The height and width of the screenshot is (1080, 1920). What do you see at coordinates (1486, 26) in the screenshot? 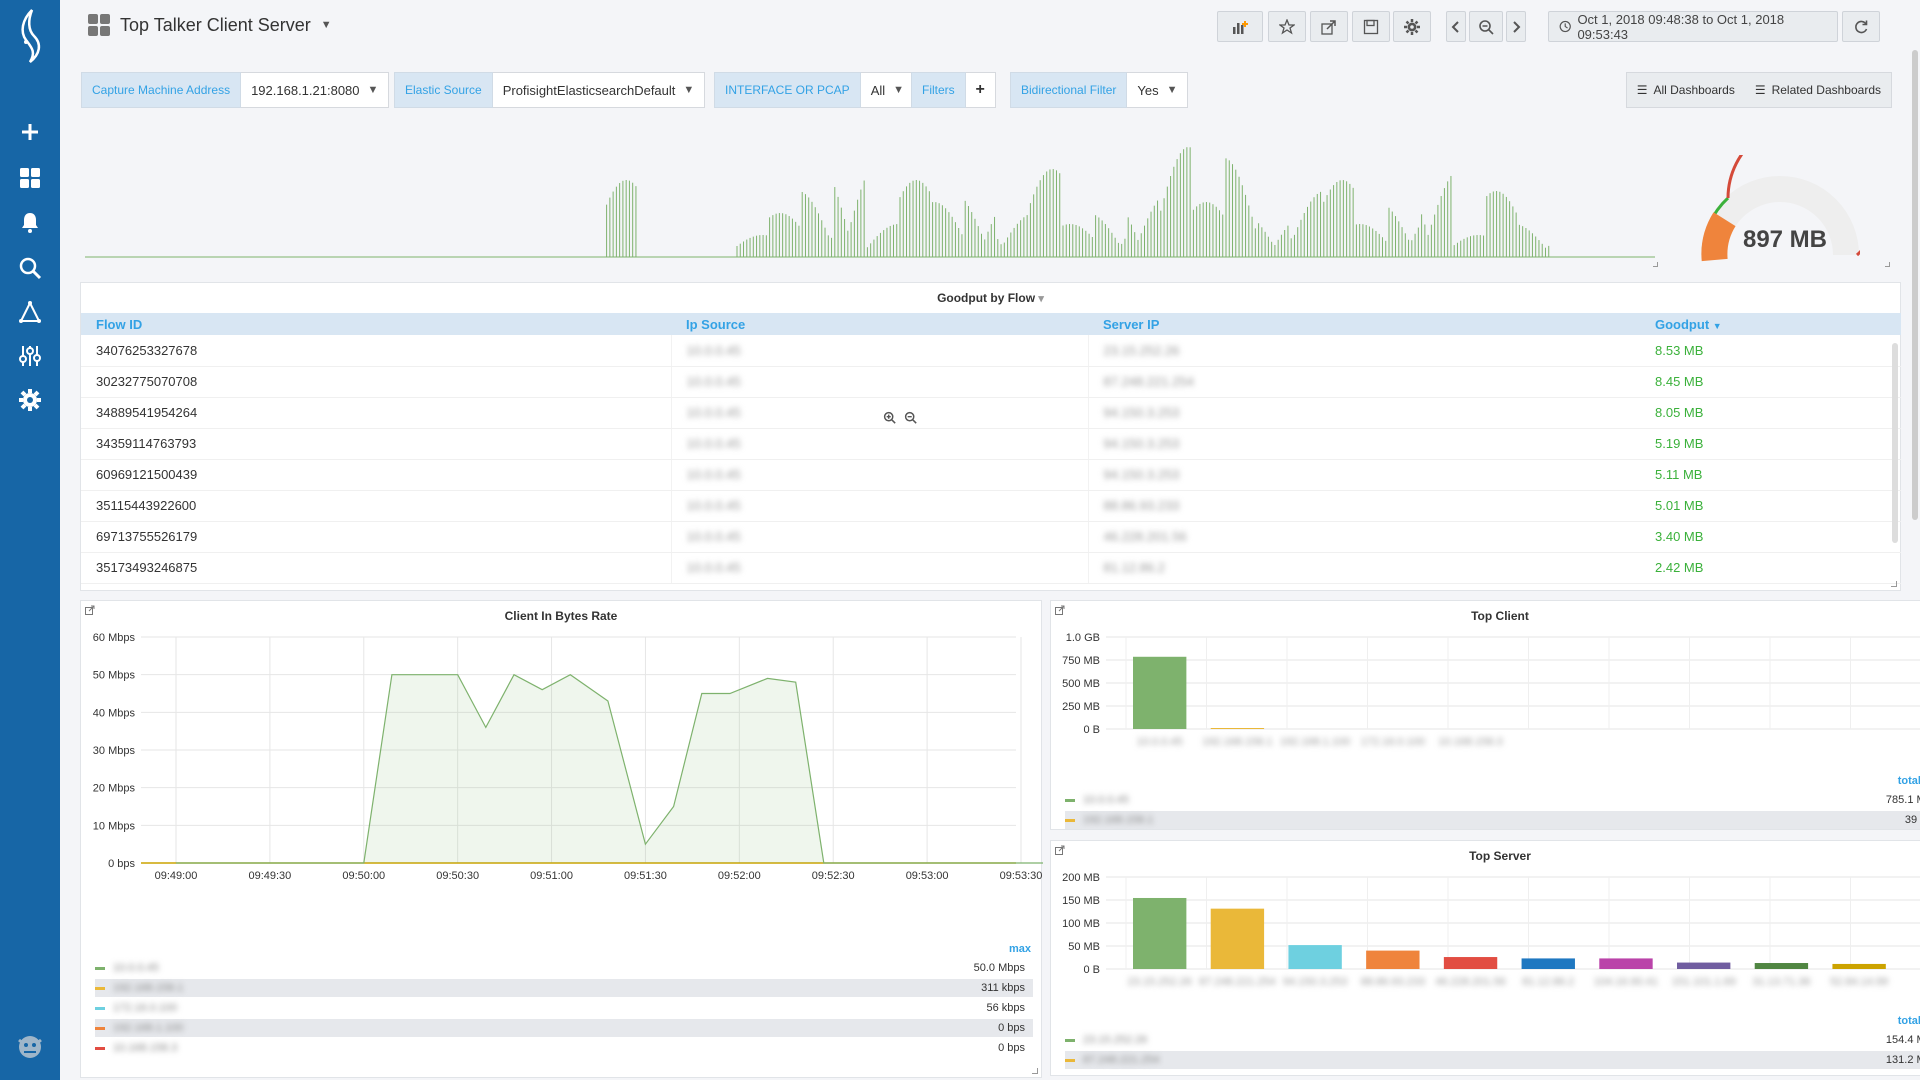
I see `zoom-out-button` at bounding box center [1486, 26].